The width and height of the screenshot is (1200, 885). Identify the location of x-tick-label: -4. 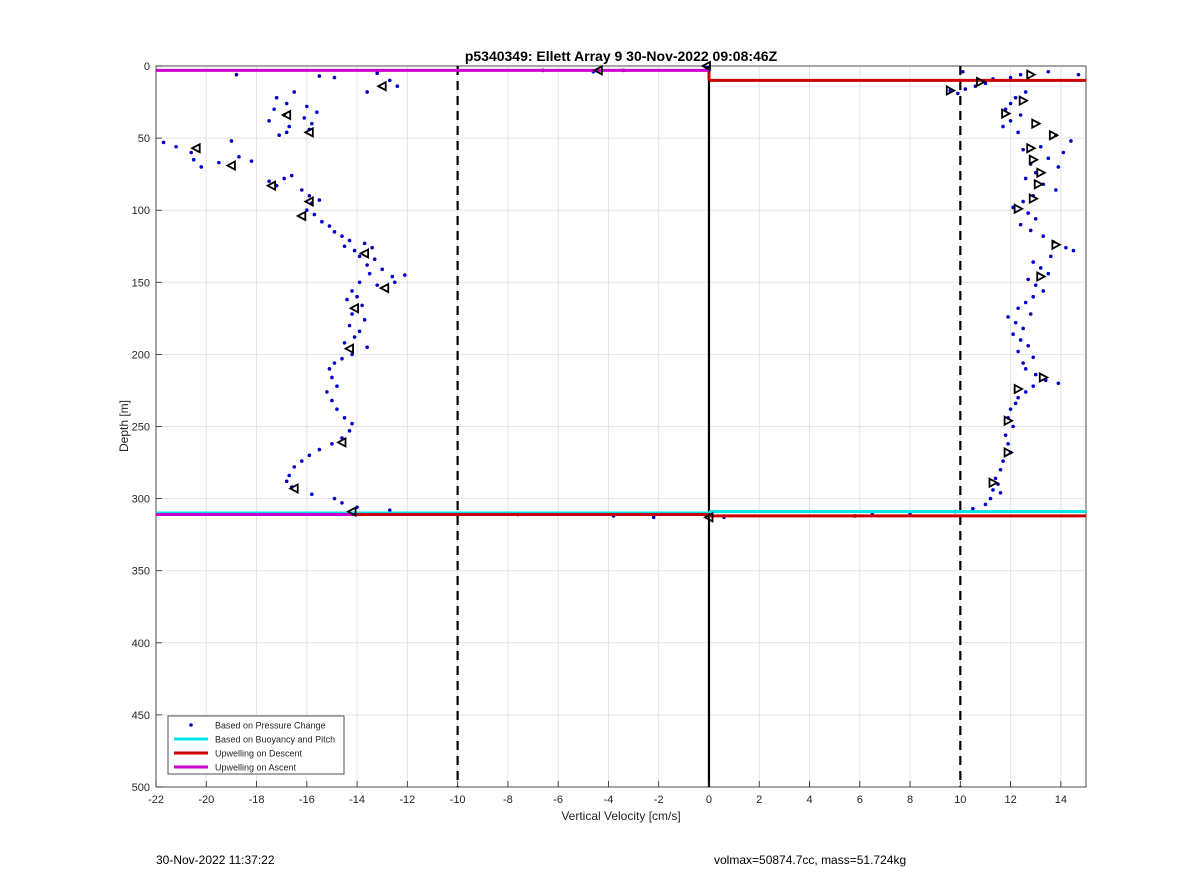
(609, 800).